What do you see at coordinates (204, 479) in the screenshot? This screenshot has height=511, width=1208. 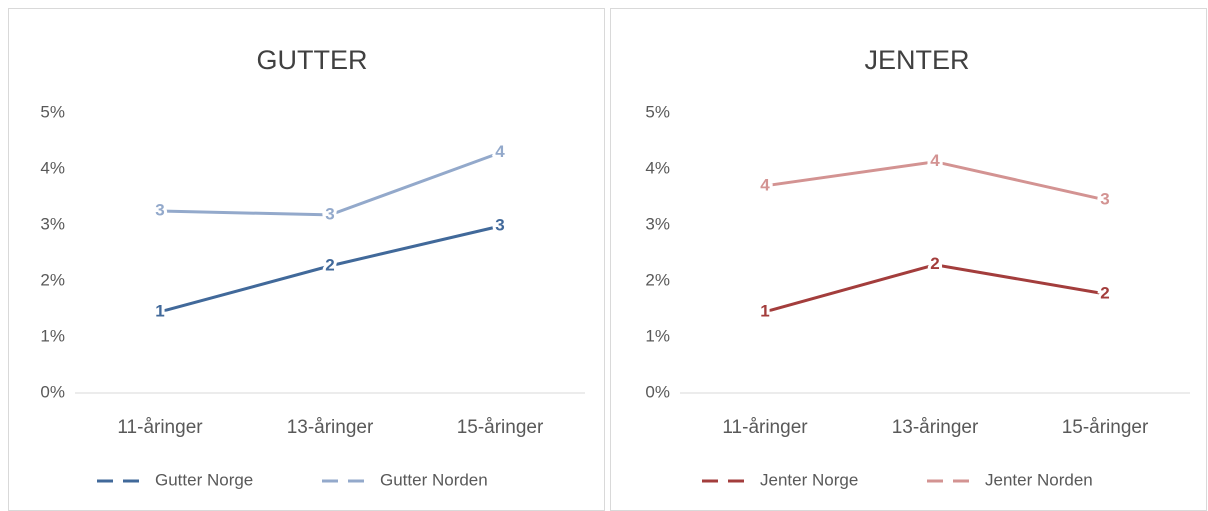 I see `legend-label: Gutter Norge` at bounding box center [204, 479].